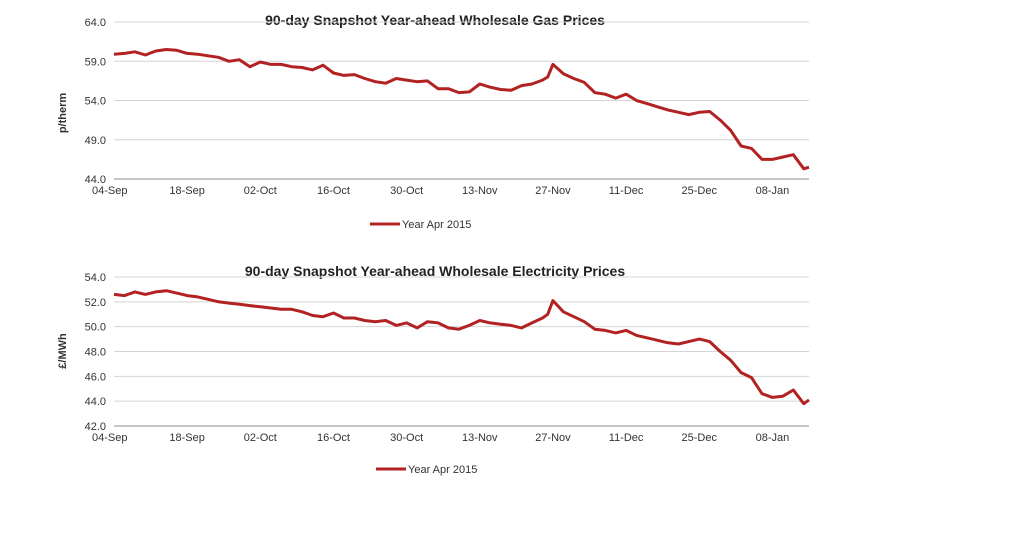 Image resolution: width=1024 pixels, height=539 pixels. What do you see at coordinates (95, 141) in the screenshot?
I see `y-tick-label: 49.0` at bounding box center [95, 141].